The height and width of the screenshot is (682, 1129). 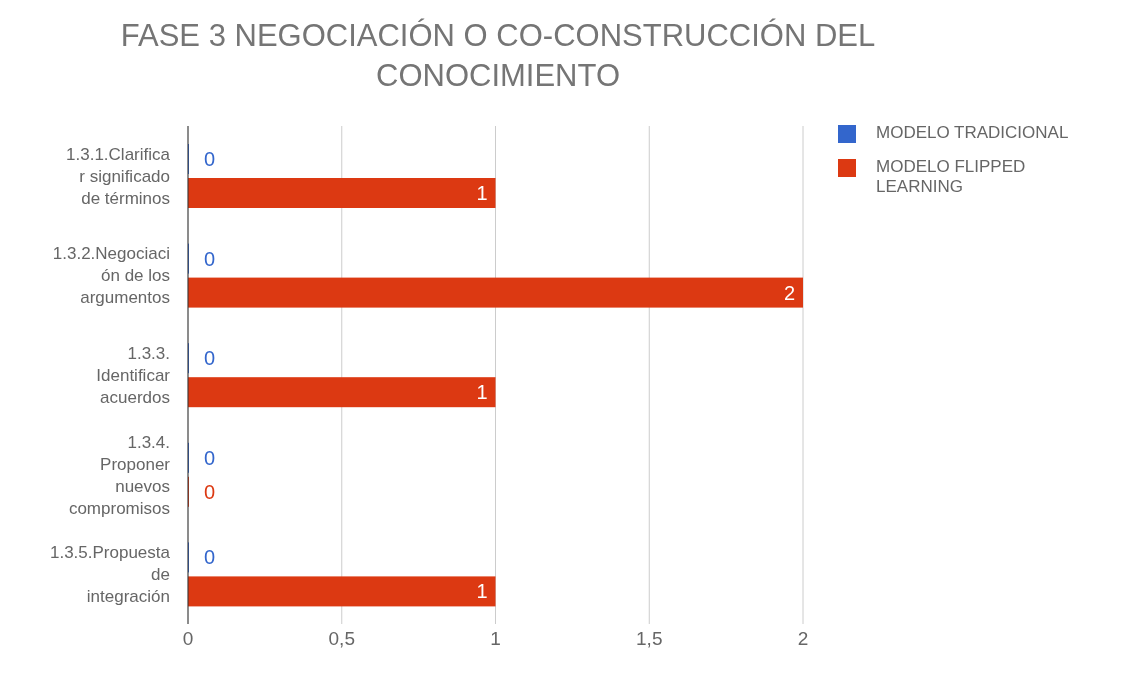 What do you see at coordinates (951, 177) in the screenshot?
I see `legend-label: MODELO FLIPPED LEARNING` at bounding box center [951, 177].